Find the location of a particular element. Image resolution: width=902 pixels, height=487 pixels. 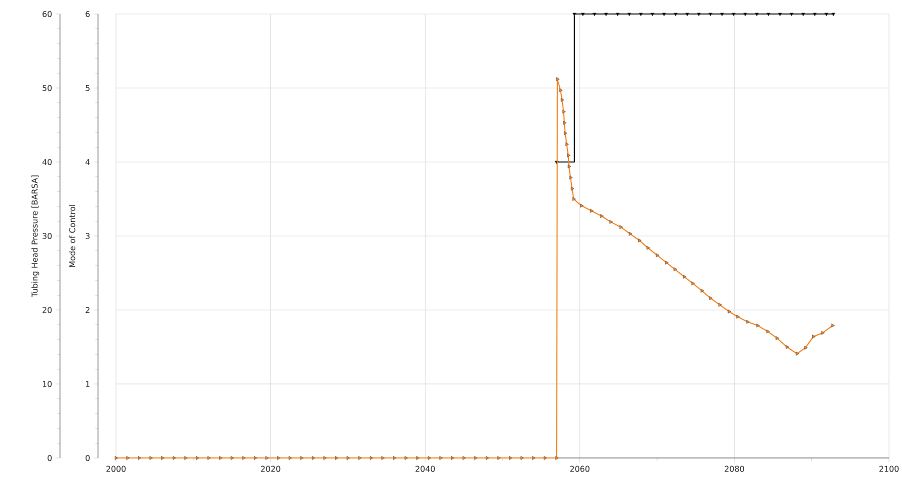

y2-axis-title: Mode of Control is located at coordinates (72, 235).